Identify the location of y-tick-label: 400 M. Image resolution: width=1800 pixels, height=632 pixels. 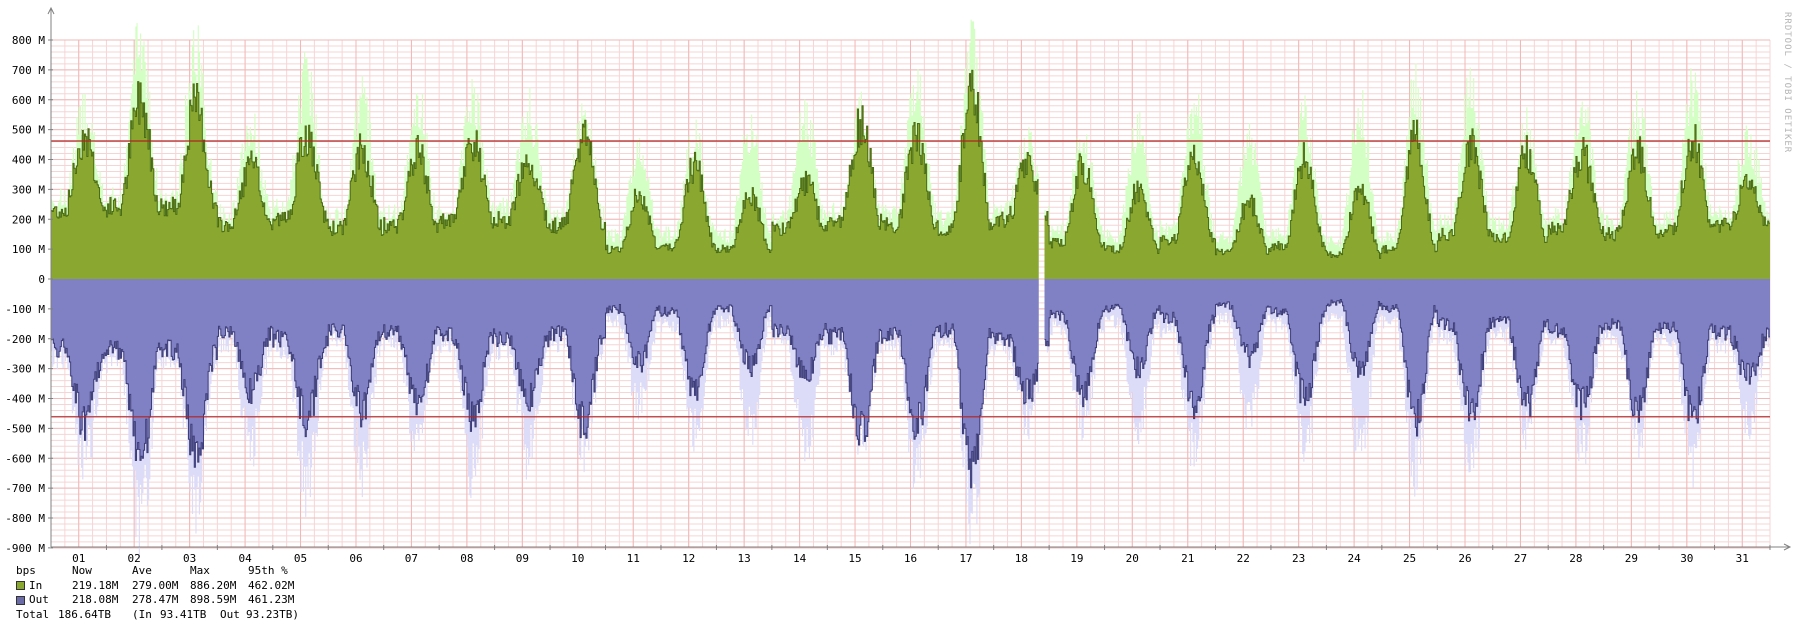
(28, 160).